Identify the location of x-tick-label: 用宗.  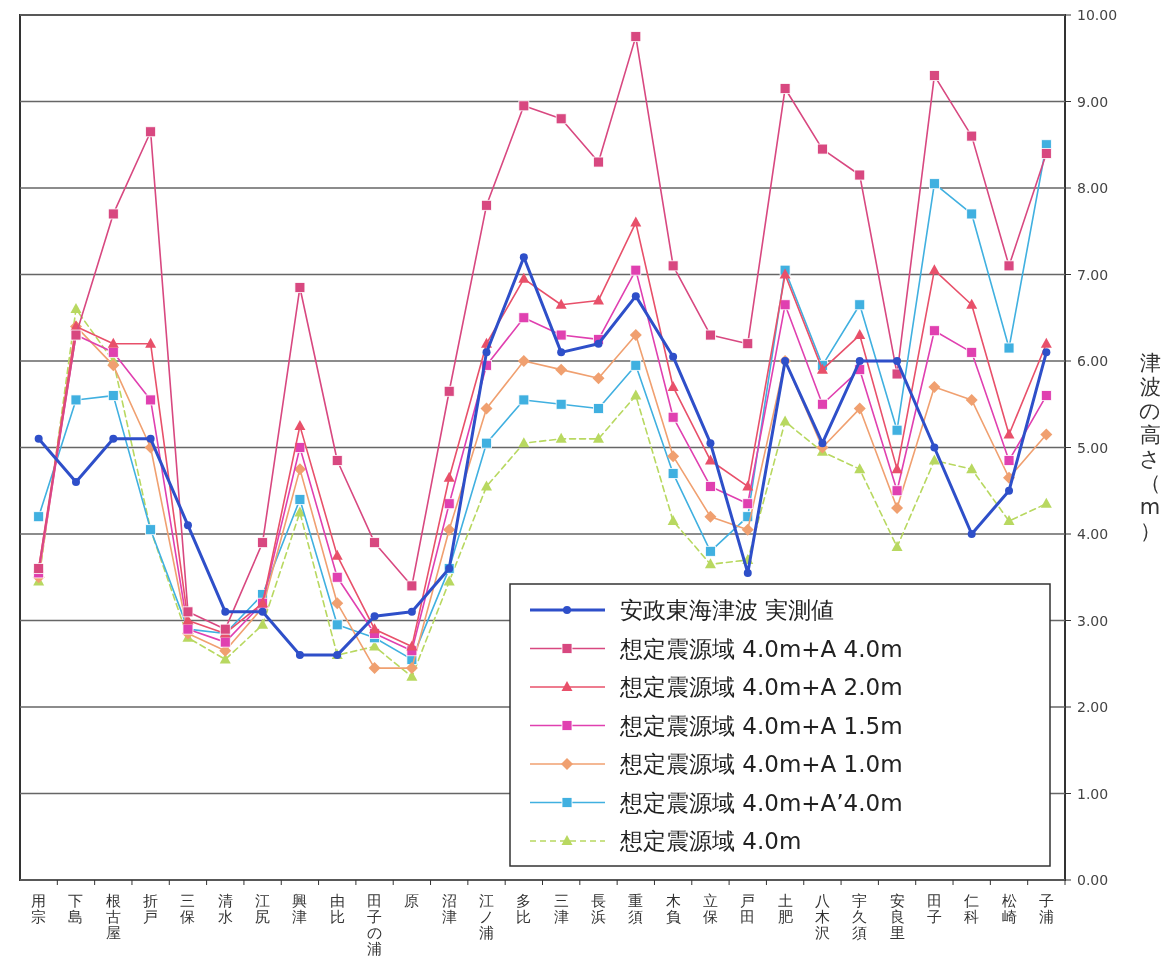
(39, 909).